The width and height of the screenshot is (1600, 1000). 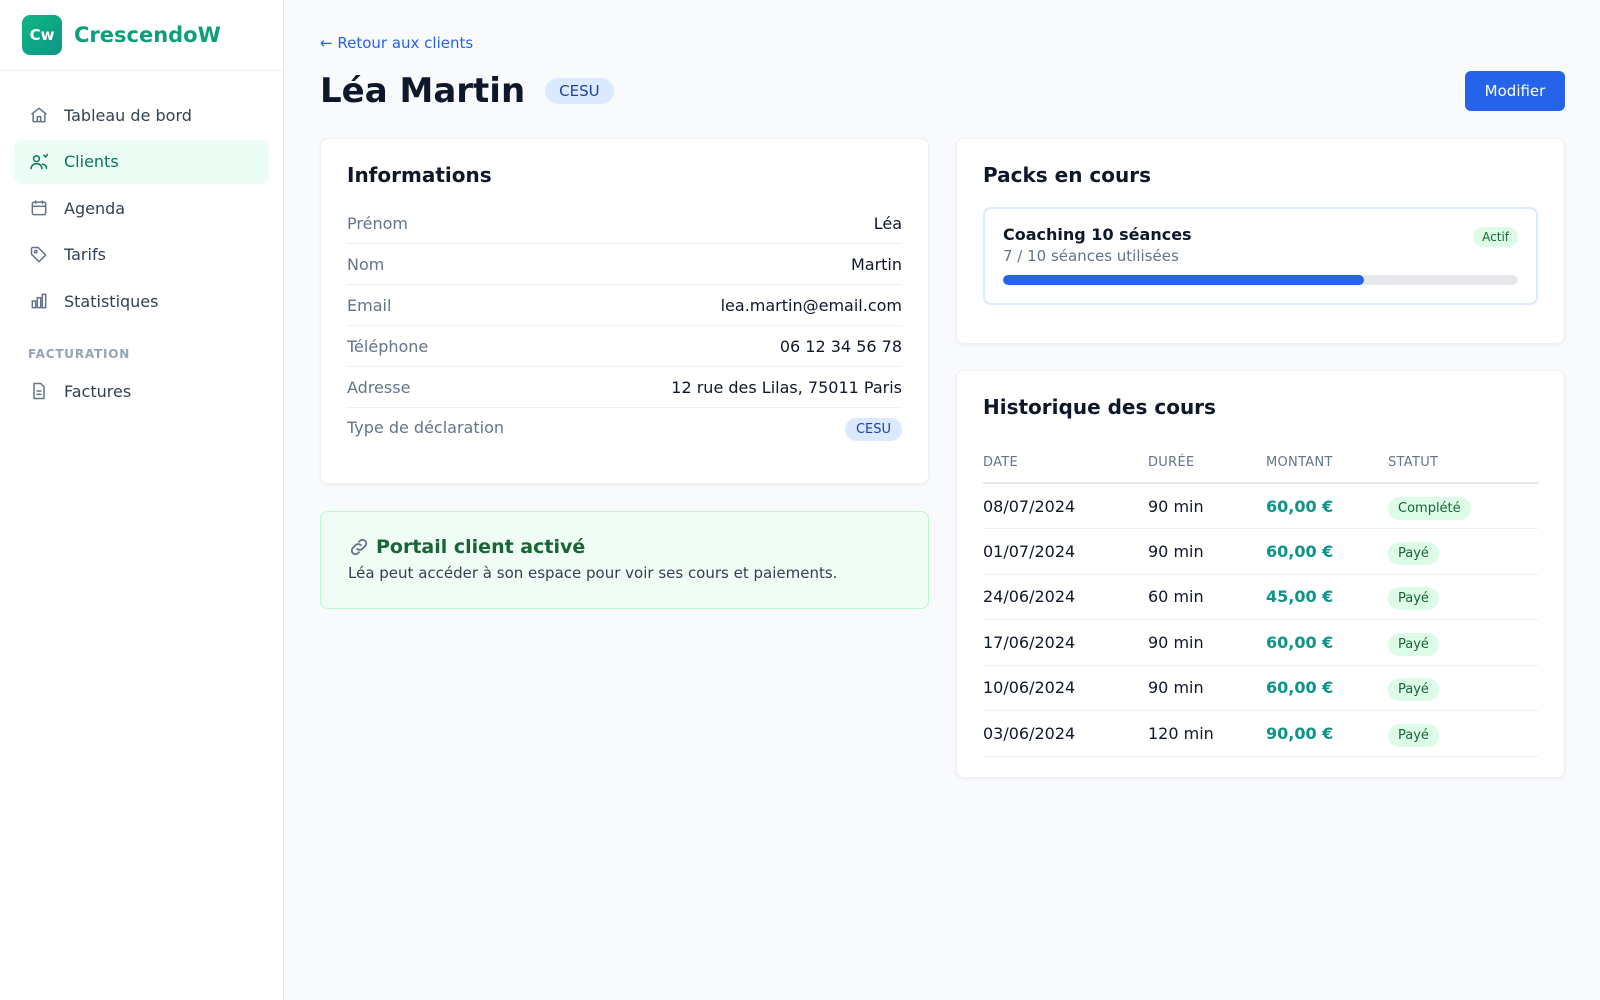 What do you see at coordinates (91, 161) in the screenshot?
I see `sidebar-item-label: Clients` at bounding box center [91, 161].